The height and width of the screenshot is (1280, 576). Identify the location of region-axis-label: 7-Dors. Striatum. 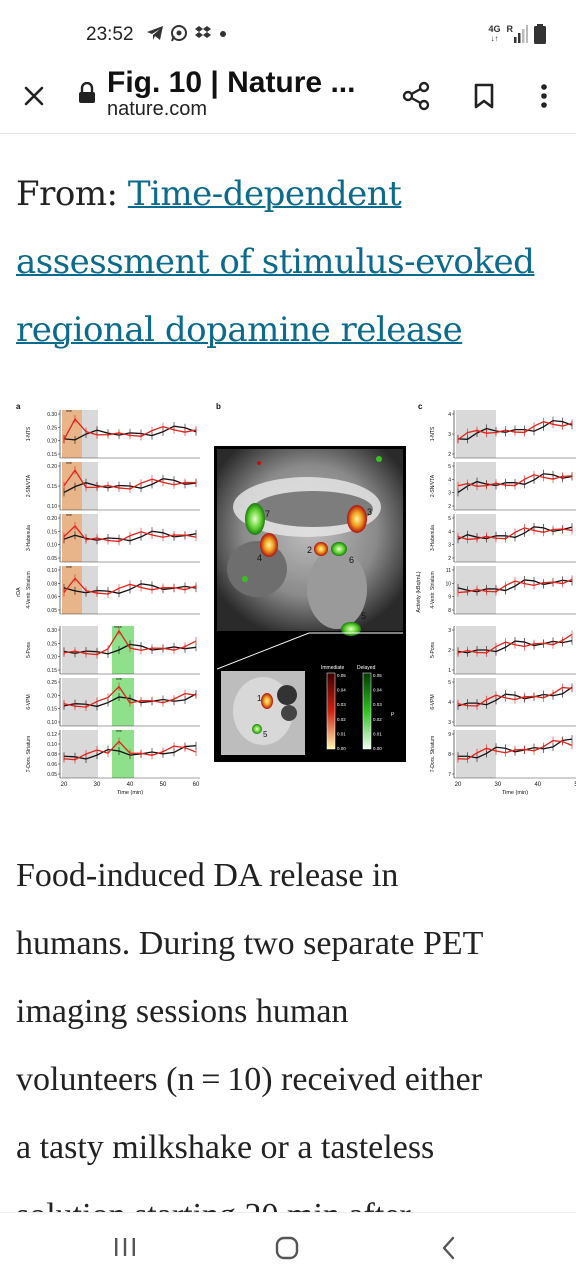
(29, 754).